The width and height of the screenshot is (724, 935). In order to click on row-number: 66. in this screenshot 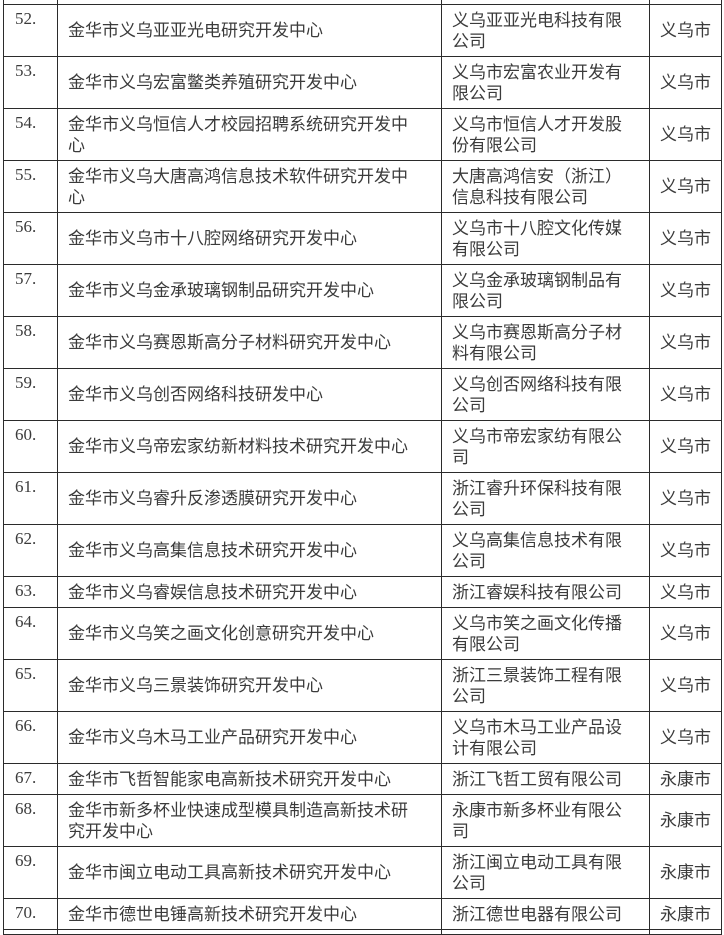, I will do `click(30, 737)`.